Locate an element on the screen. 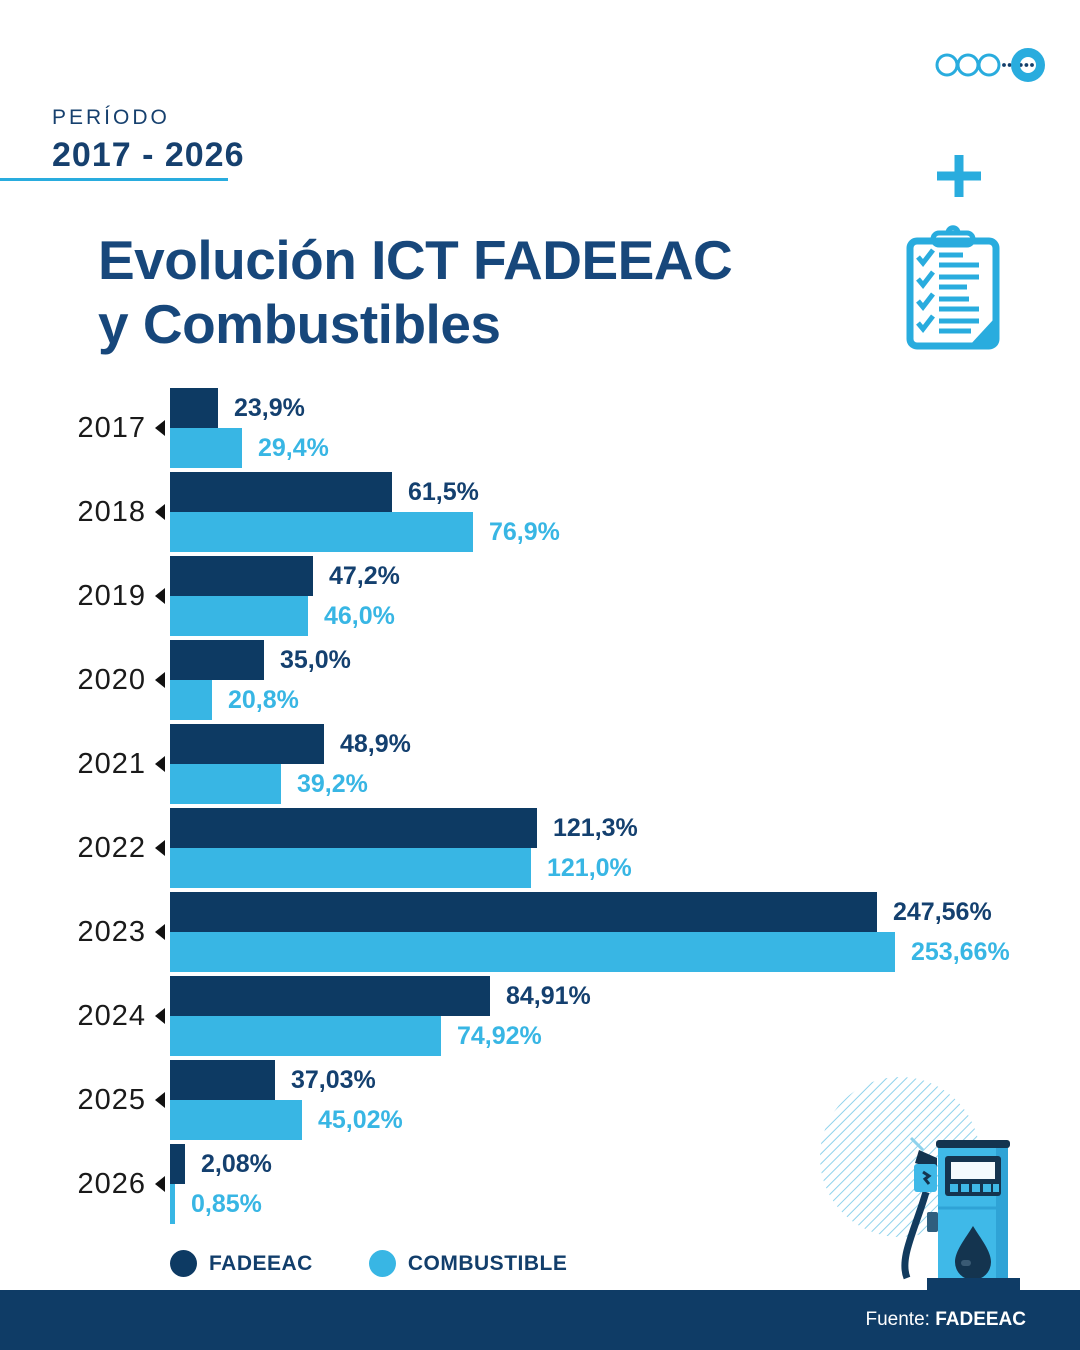 Image resolution: width=1080 pixels, height=1350 pixels. bar-fadeeac-2026 is located at coordinates (177, 1164).